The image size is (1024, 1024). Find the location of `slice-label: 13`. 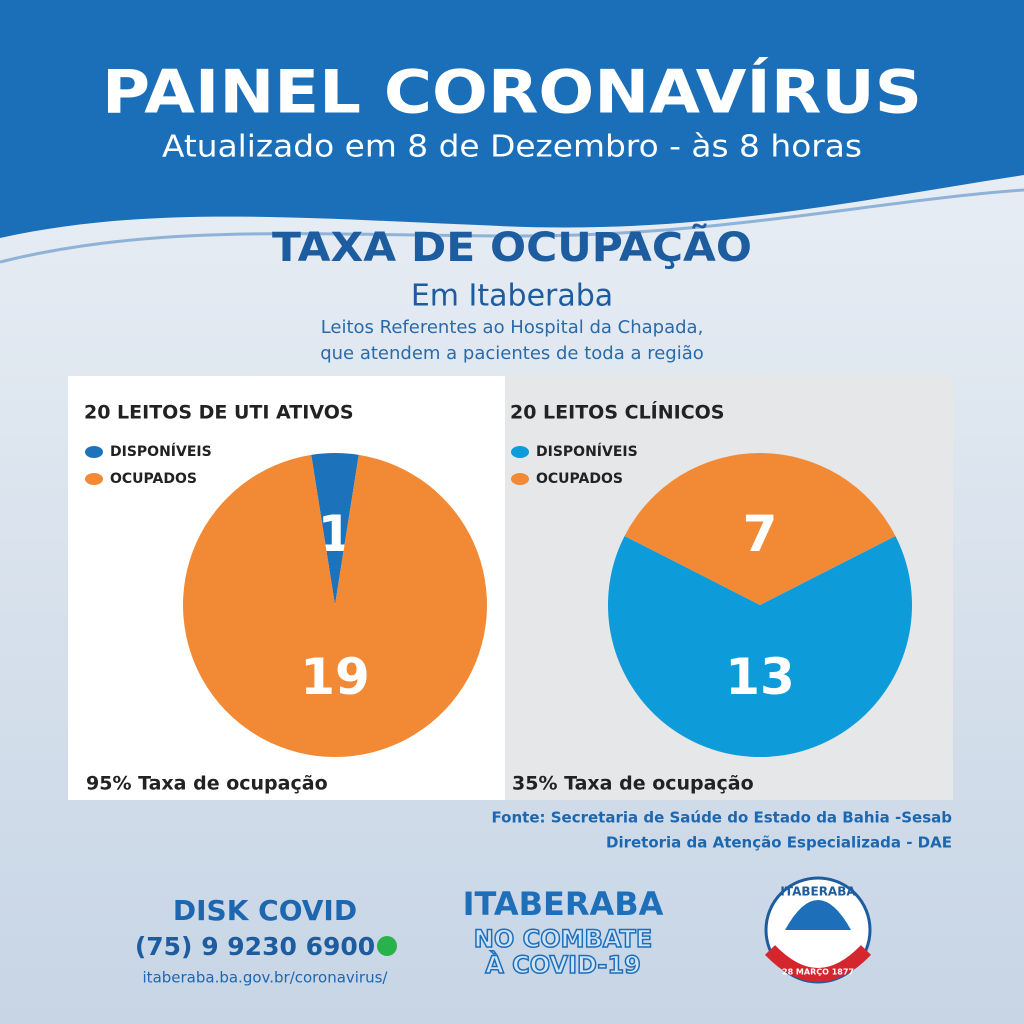

slice-label: 13 is located at coordinates (760, 677).